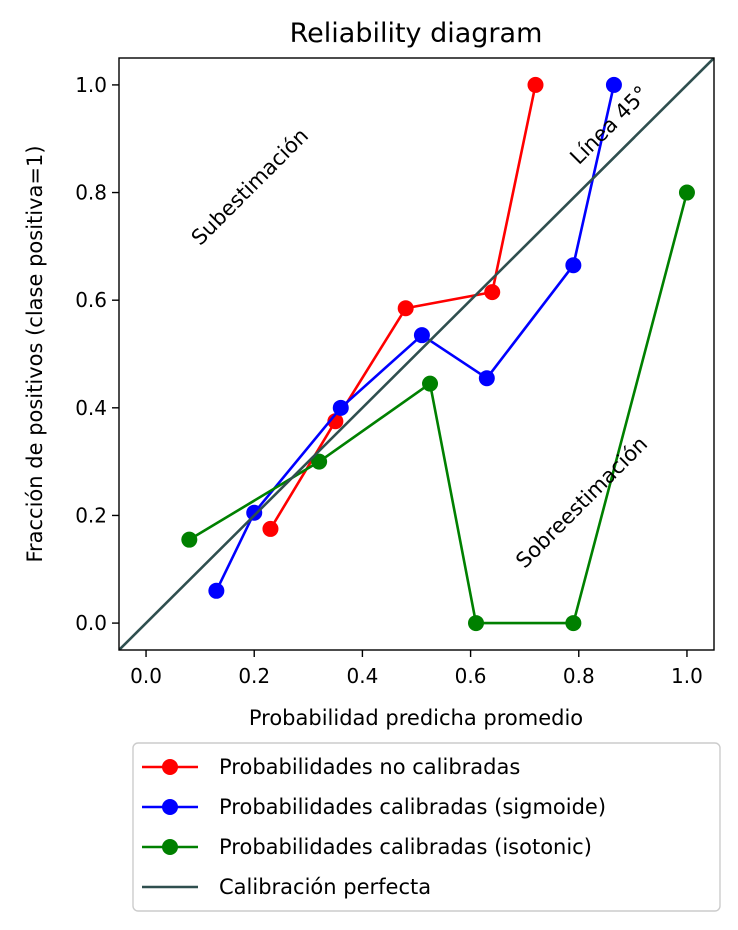  What do you see at coordinates (579, 676) in the screenshot?
I see `x-tick-label: 0.8` at bounding box center [579, 676].